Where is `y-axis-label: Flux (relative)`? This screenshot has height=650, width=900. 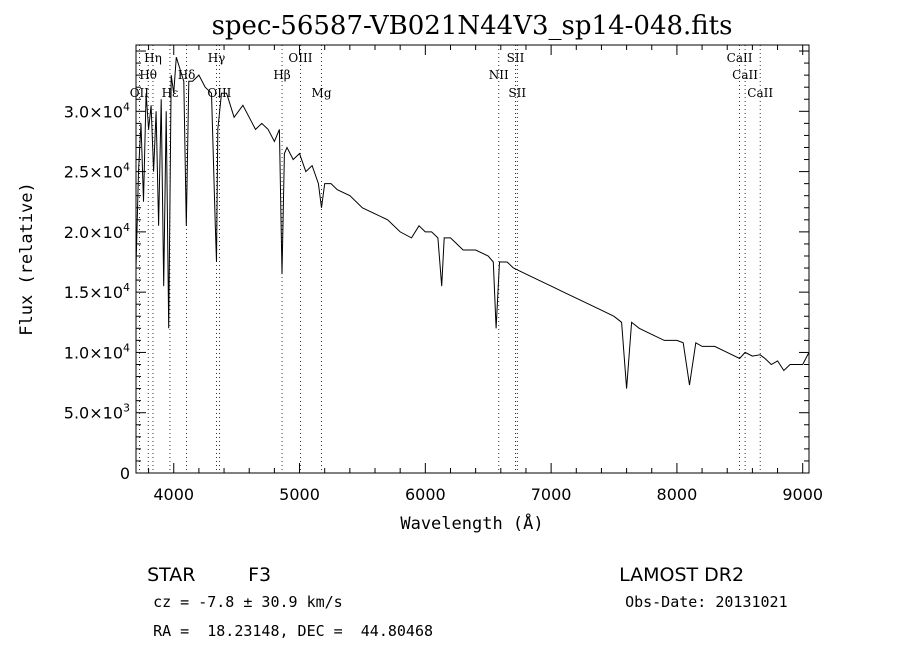
y-axis-label: Flux (relative) is located at coordinates (27, 259).